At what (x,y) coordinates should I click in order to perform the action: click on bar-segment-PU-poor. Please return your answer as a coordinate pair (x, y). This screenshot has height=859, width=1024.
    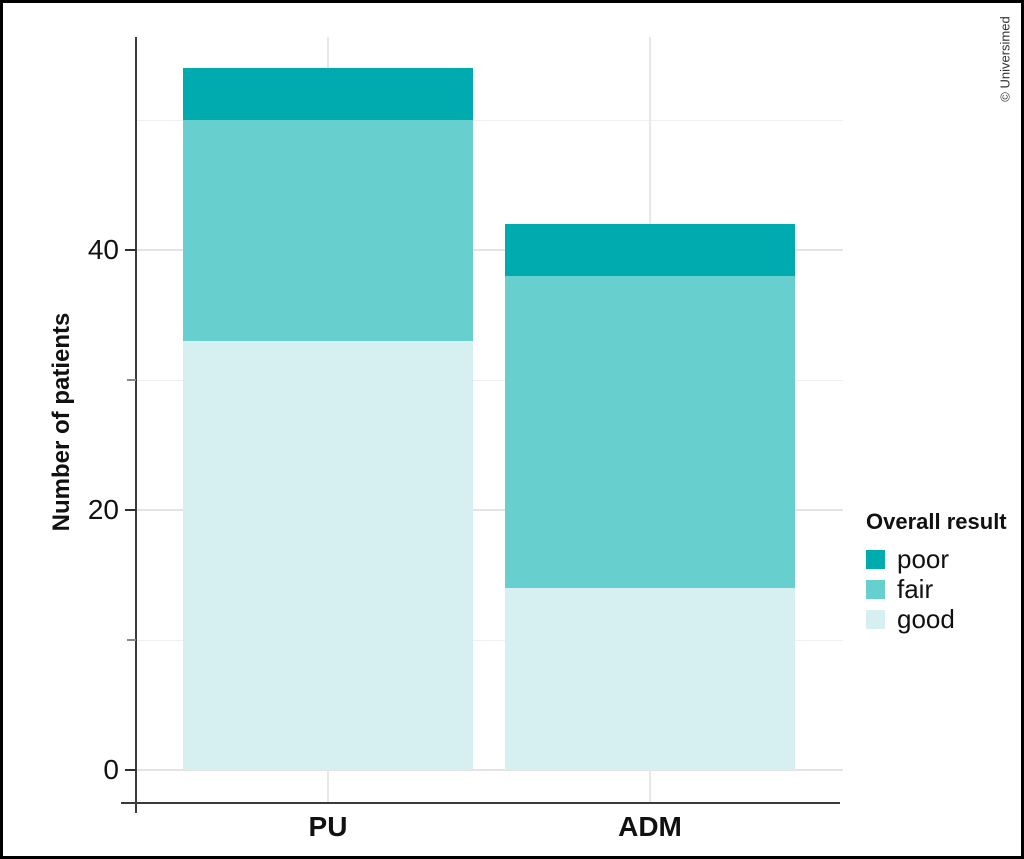
    Looking at the image, I should click on (328, 94).